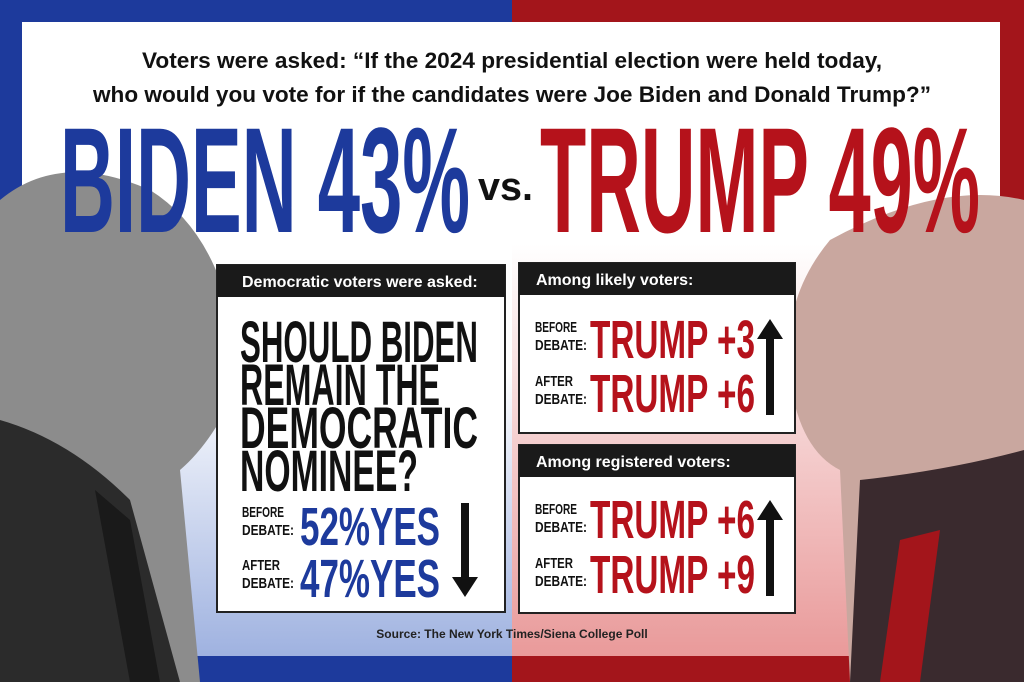  I want to click on box, so click(361, 438).